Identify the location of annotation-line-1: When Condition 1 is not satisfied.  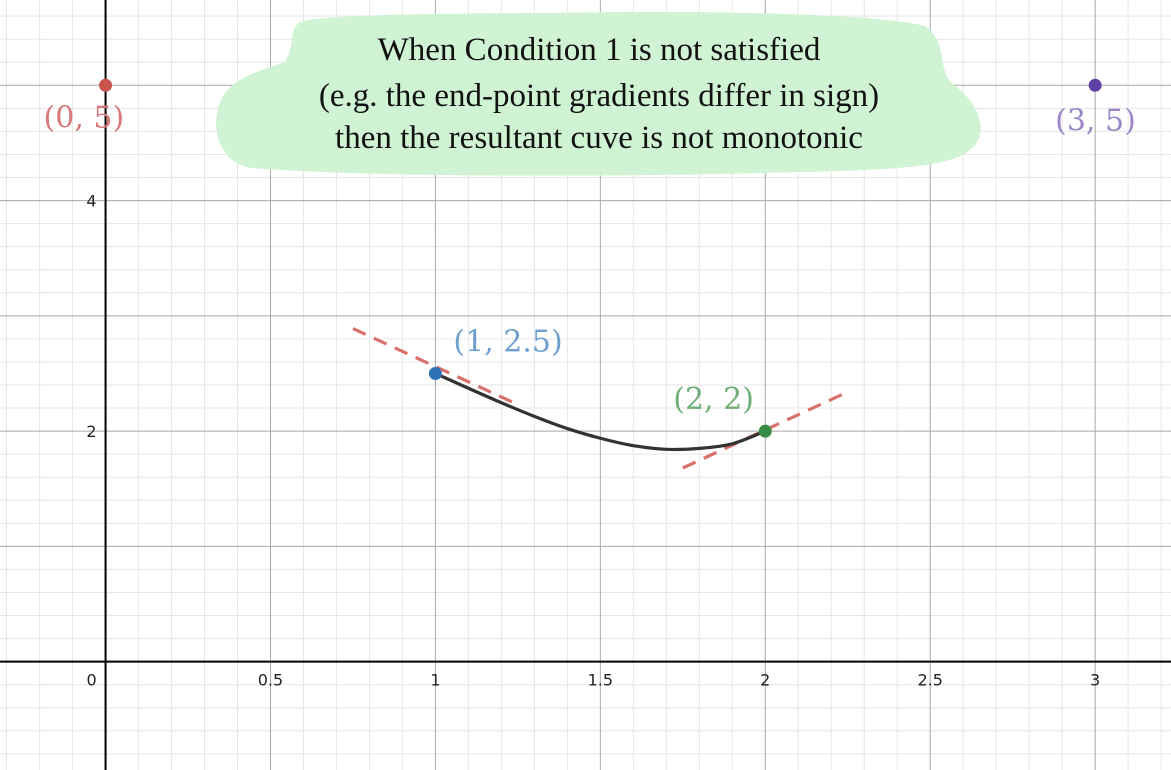
(599, 50).